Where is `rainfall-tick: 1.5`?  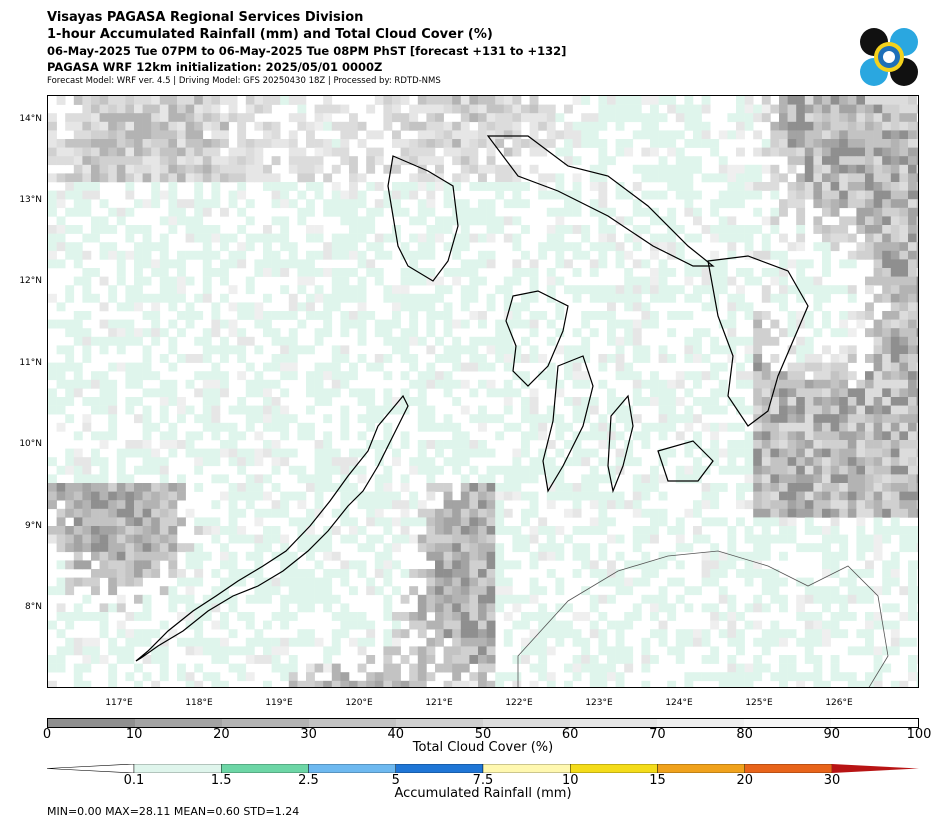
rainfall-tick: 1.5 is located at coordinates (221, 780).